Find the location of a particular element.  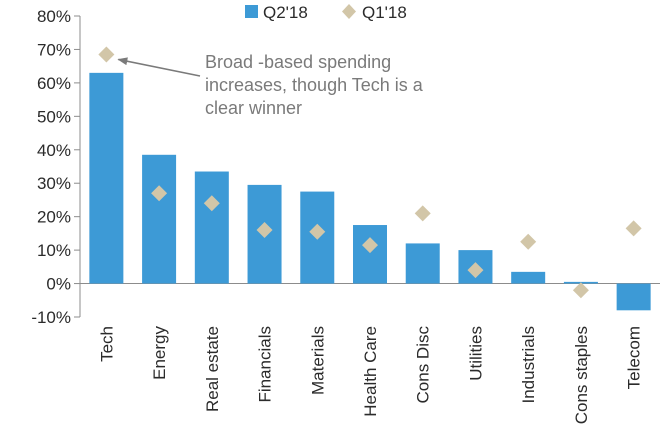

marker-tech is located at coordinates (106, 54).